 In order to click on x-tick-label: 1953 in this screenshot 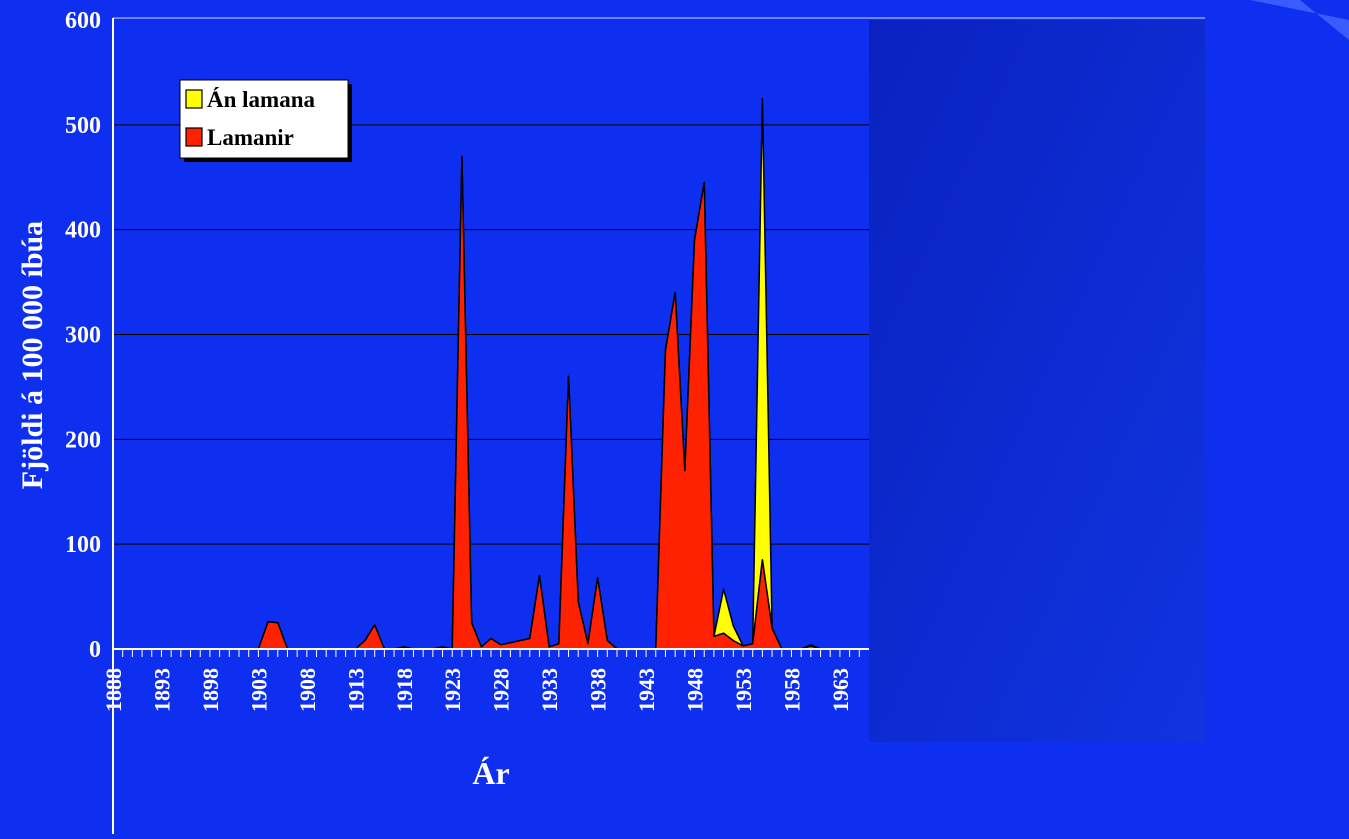, I will do `click(743, 690)`.